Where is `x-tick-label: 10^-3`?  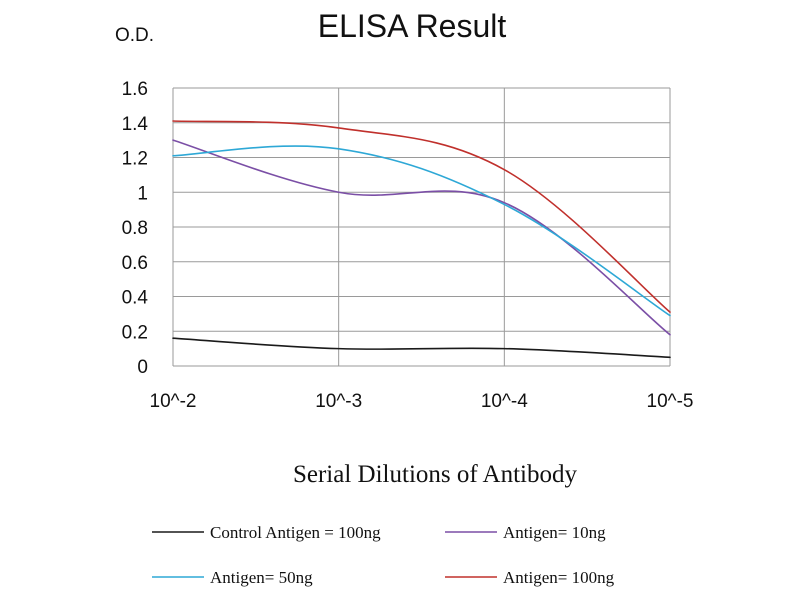 x-tick-label: 10^-3 is located at coordinates (338, 401).